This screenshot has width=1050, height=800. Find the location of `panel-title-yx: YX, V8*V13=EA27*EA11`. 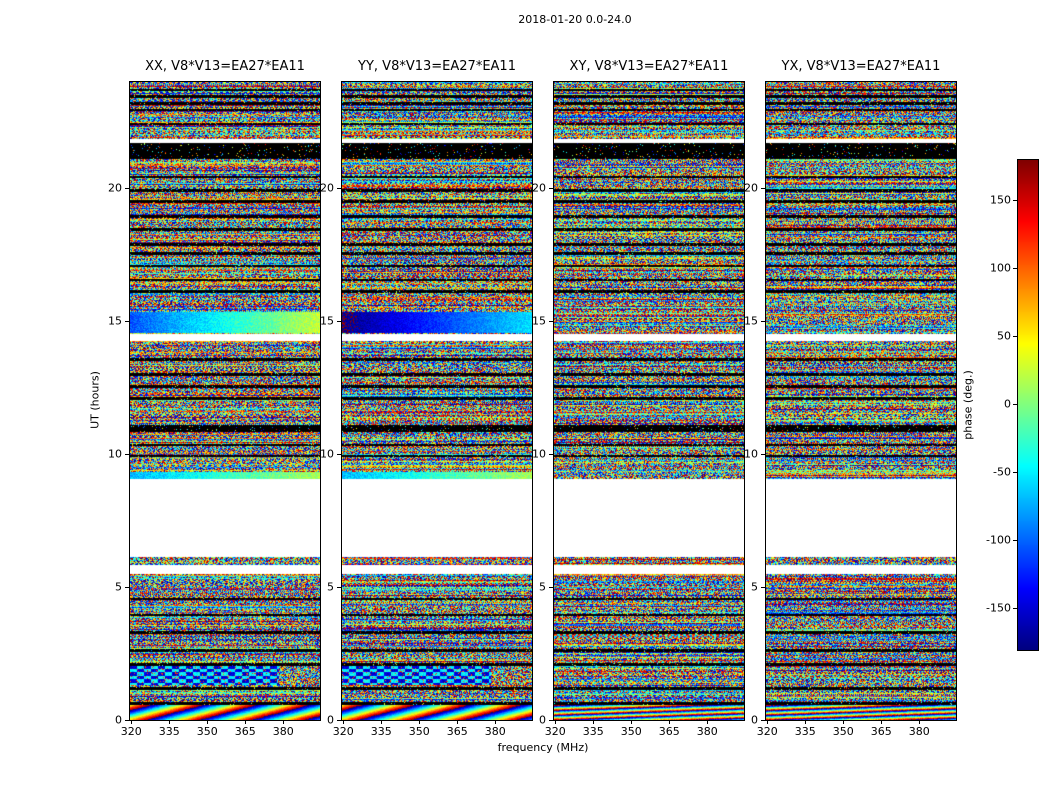

panel-title-yx: YX, V8*V13=EA27*EA11 is located at coordinates (861, 66).